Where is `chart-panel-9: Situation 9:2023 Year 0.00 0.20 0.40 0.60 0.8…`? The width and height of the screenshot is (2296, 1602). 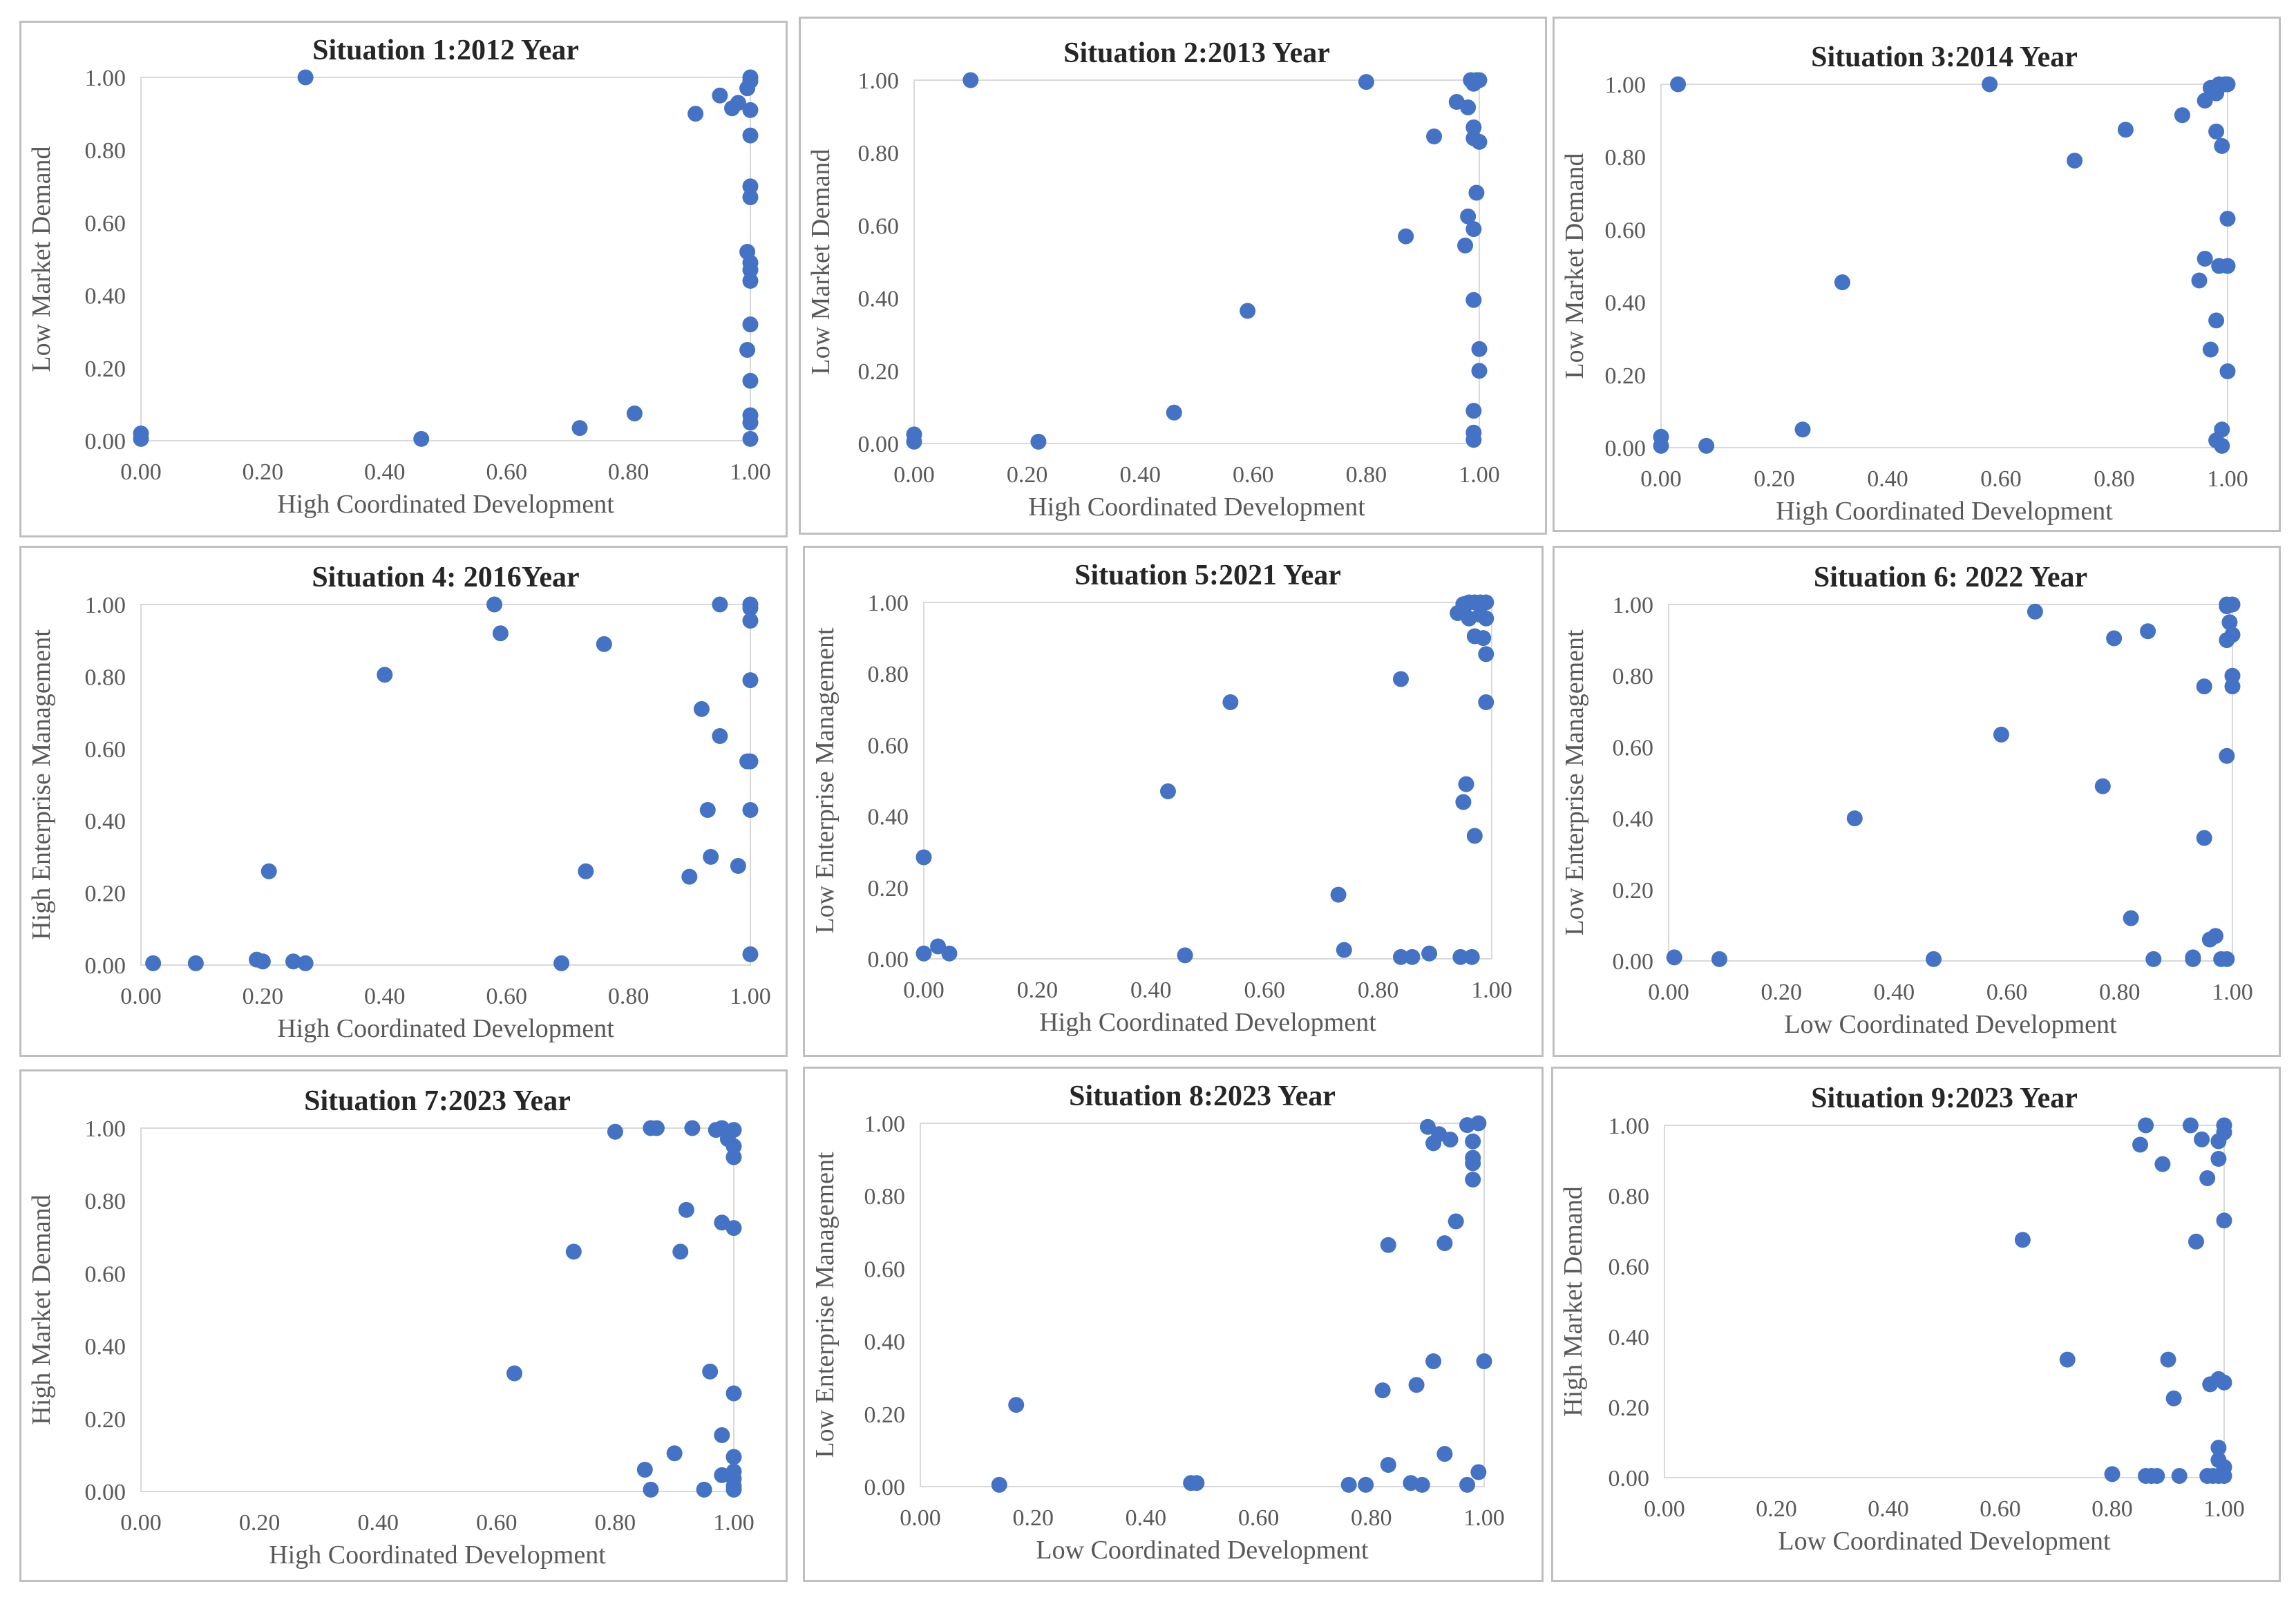
chart-panel-9: Situation 9:2023 Year 0.00 0.20 0.40 0.60 0.8… is located at coordinates (1916, 1324).